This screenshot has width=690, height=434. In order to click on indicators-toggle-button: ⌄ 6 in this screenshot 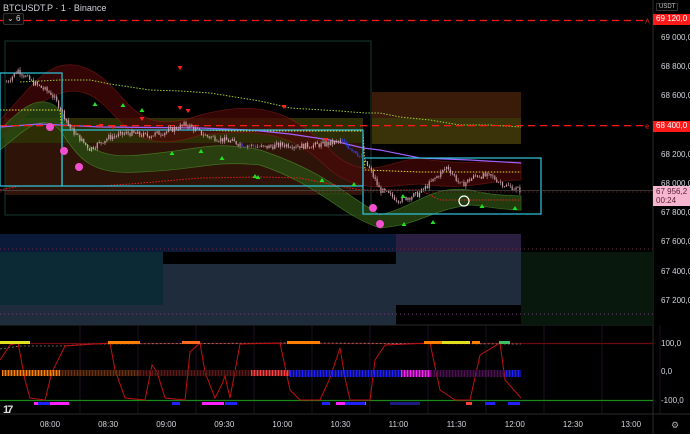, I will do `click(14, 19)`.